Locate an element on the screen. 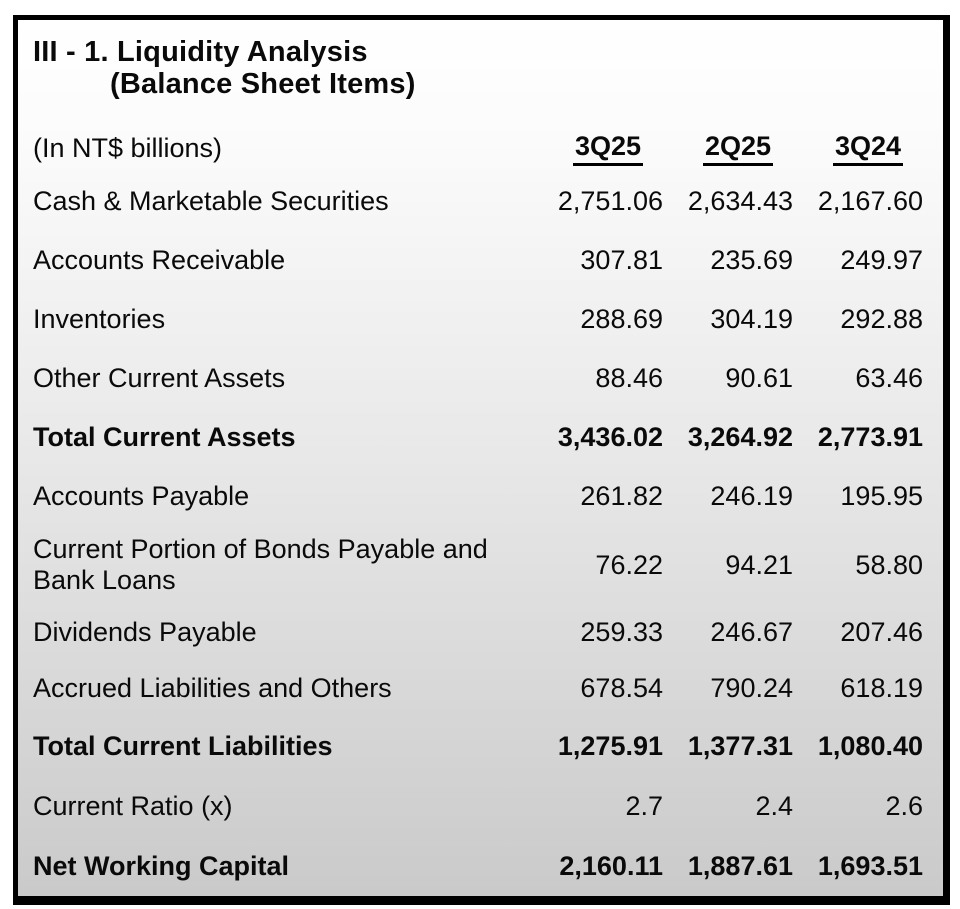 The height and width of the screenshot is (909, 960). row-label: Total Current Assets is located at coordinates (164, 437).